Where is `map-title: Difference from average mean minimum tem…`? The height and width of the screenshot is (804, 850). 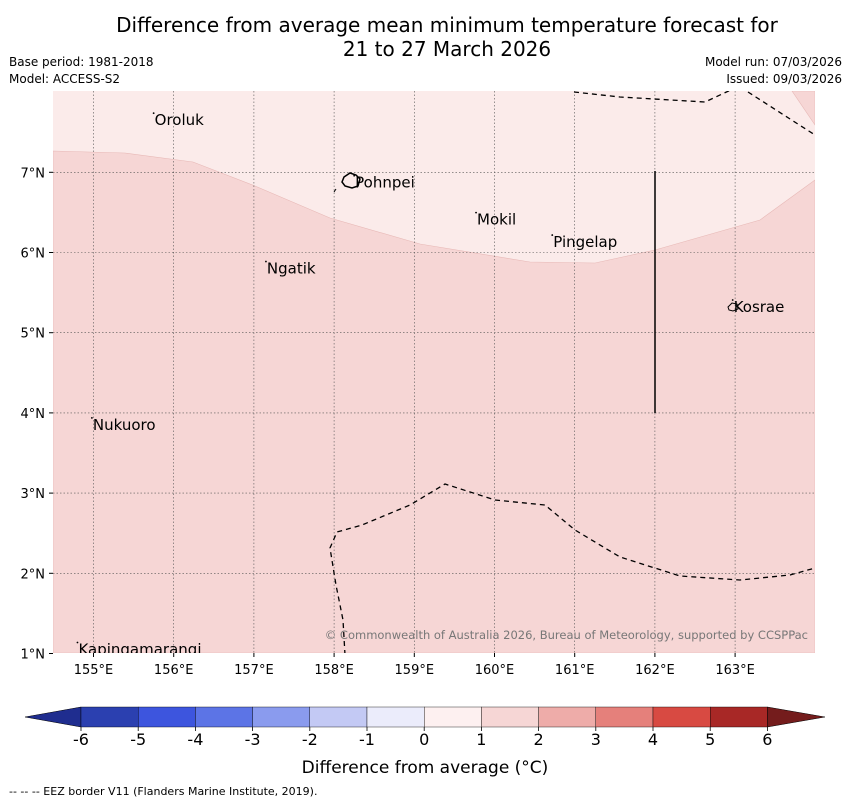
map-title: Difference from average mean minimum tem… is located at coordinates (425, 37).